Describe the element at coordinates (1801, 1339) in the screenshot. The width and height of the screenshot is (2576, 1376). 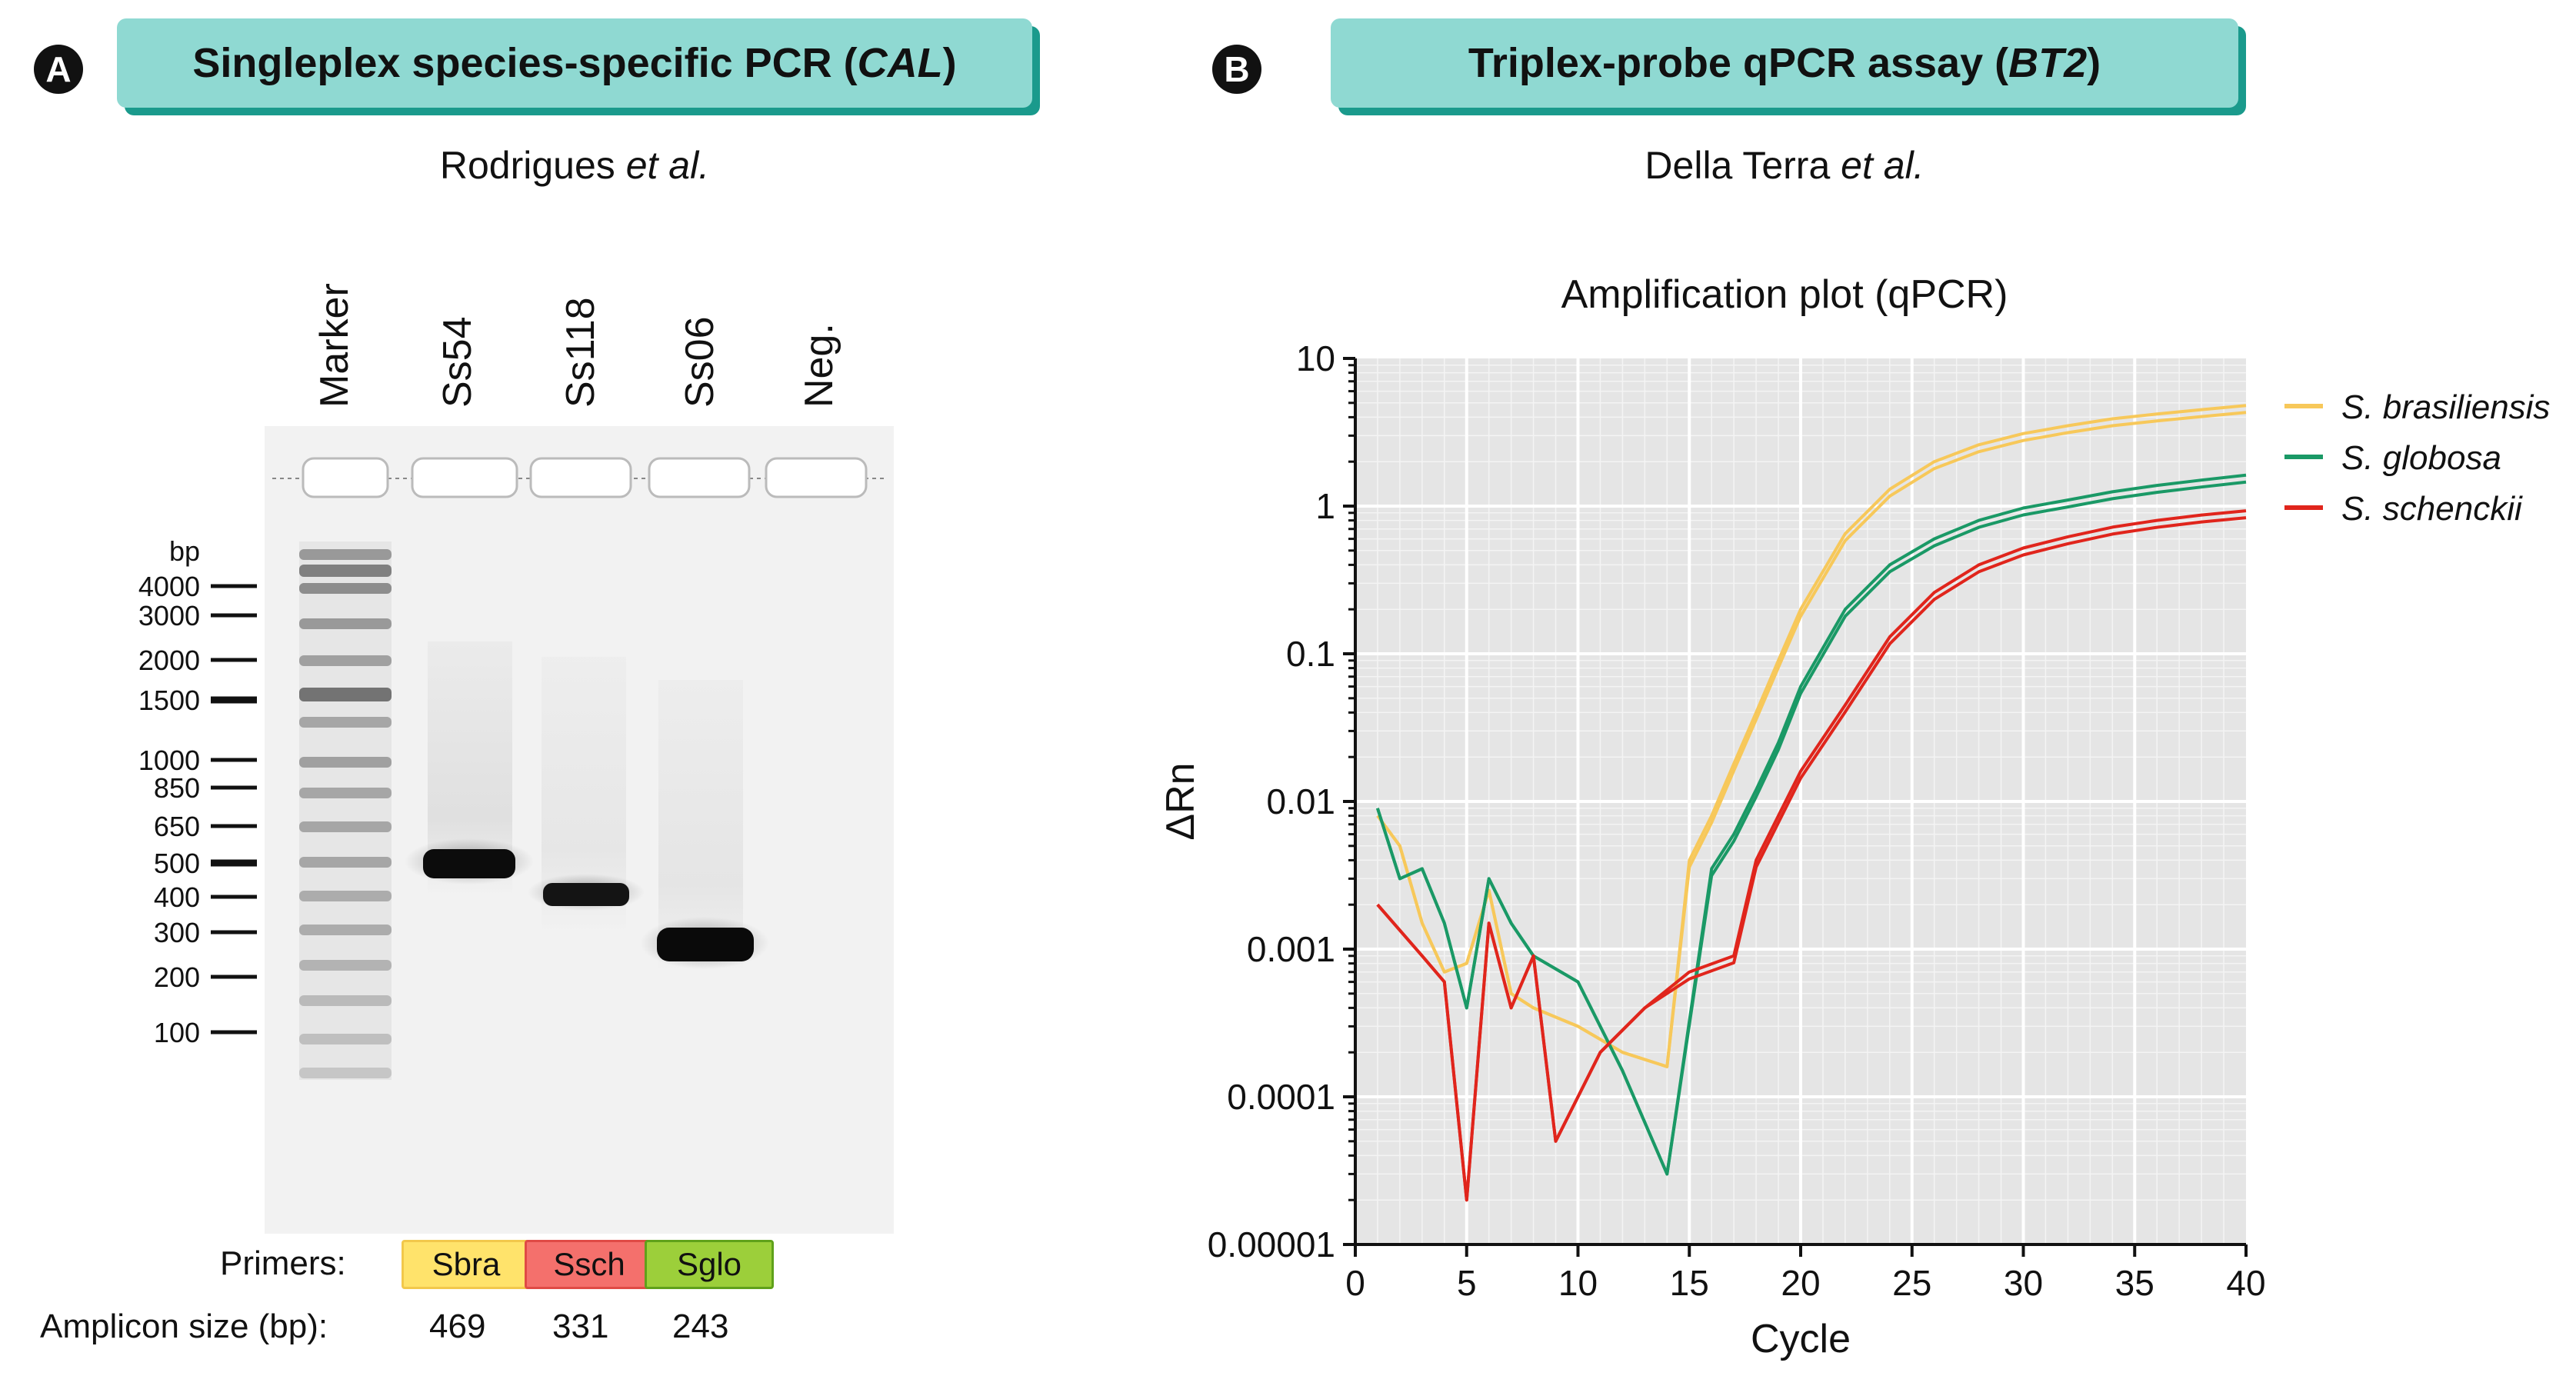
I see `x-axis-label: Cycle` at that location.